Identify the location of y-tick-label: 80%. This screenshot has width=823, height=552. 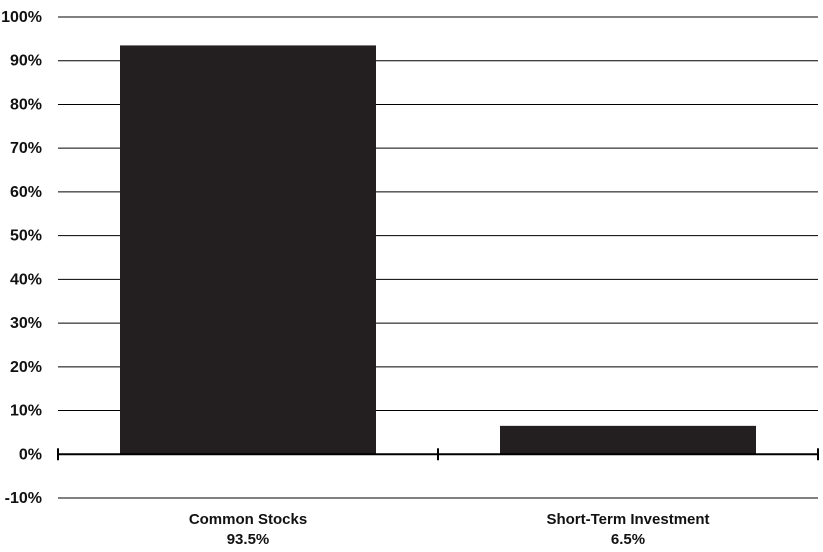
(26, 104).